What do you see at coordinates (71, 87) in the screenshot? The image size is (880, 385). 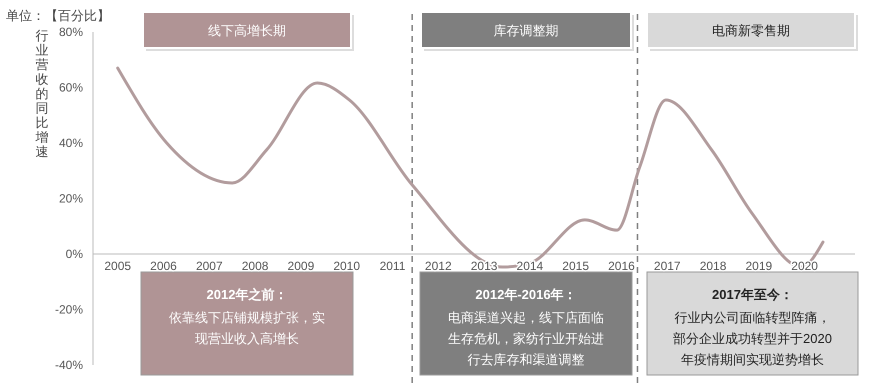 I see `y-tick-label: 60%` at bounding box center [71, 87].